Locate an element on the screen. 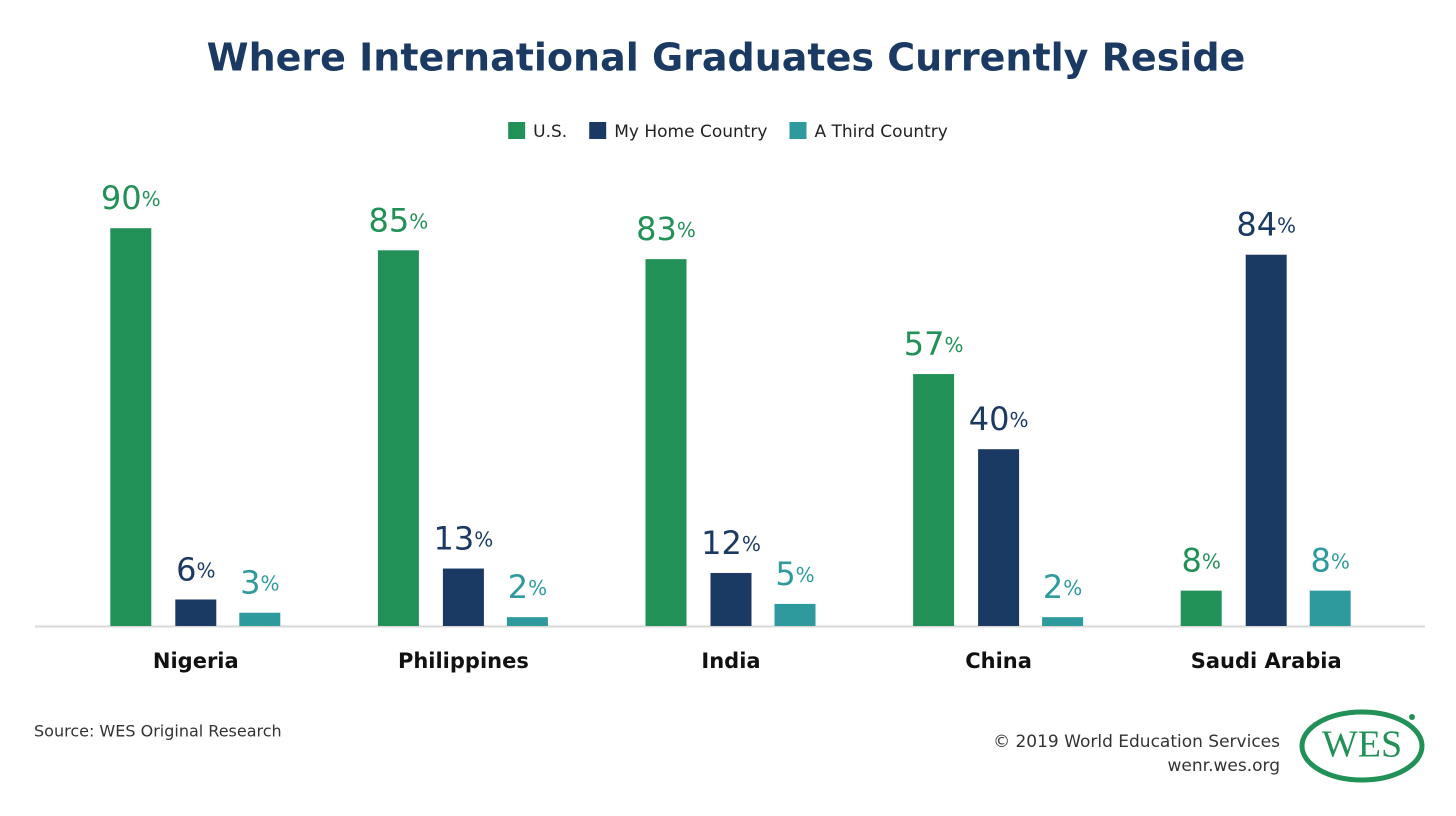 The width and height of the screenshot is (1456, 816). value-label: 40% is located at coordinates (999, 419).